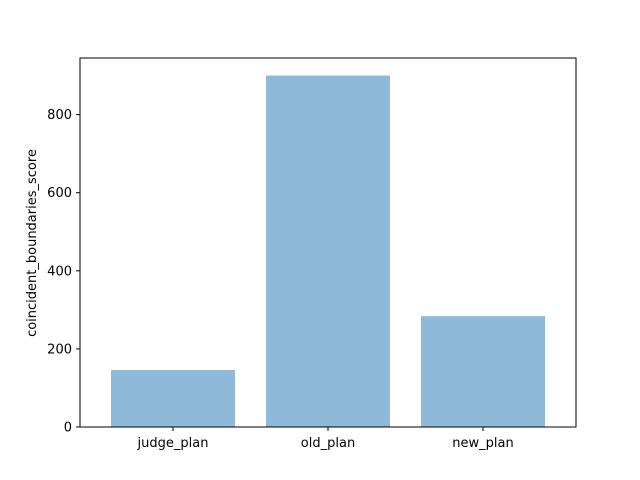 The image size is (640, 480). I want to click on x-axis: judge_plan old_plan new_plan, so click(325, 439).